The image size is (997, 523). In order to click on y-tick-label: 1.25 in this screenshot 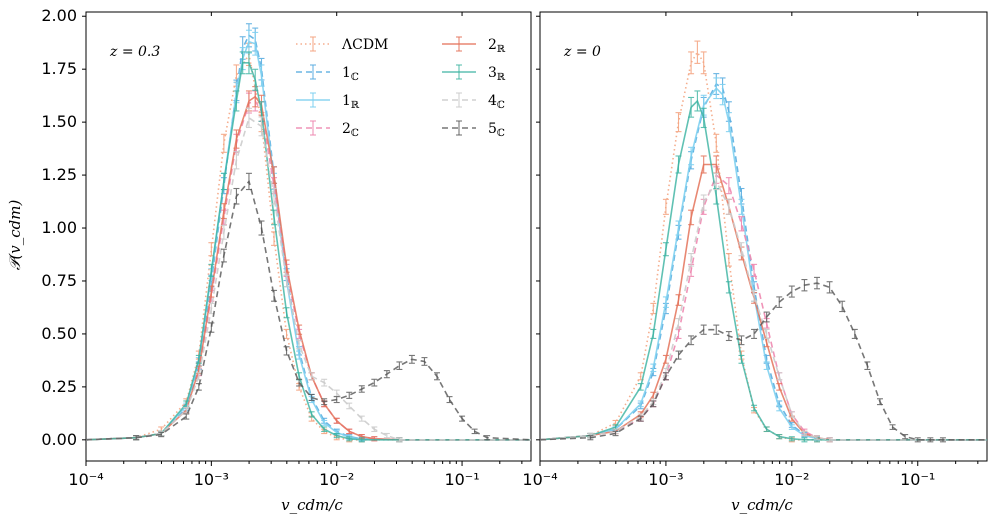, I will do `click(59, 174)`.